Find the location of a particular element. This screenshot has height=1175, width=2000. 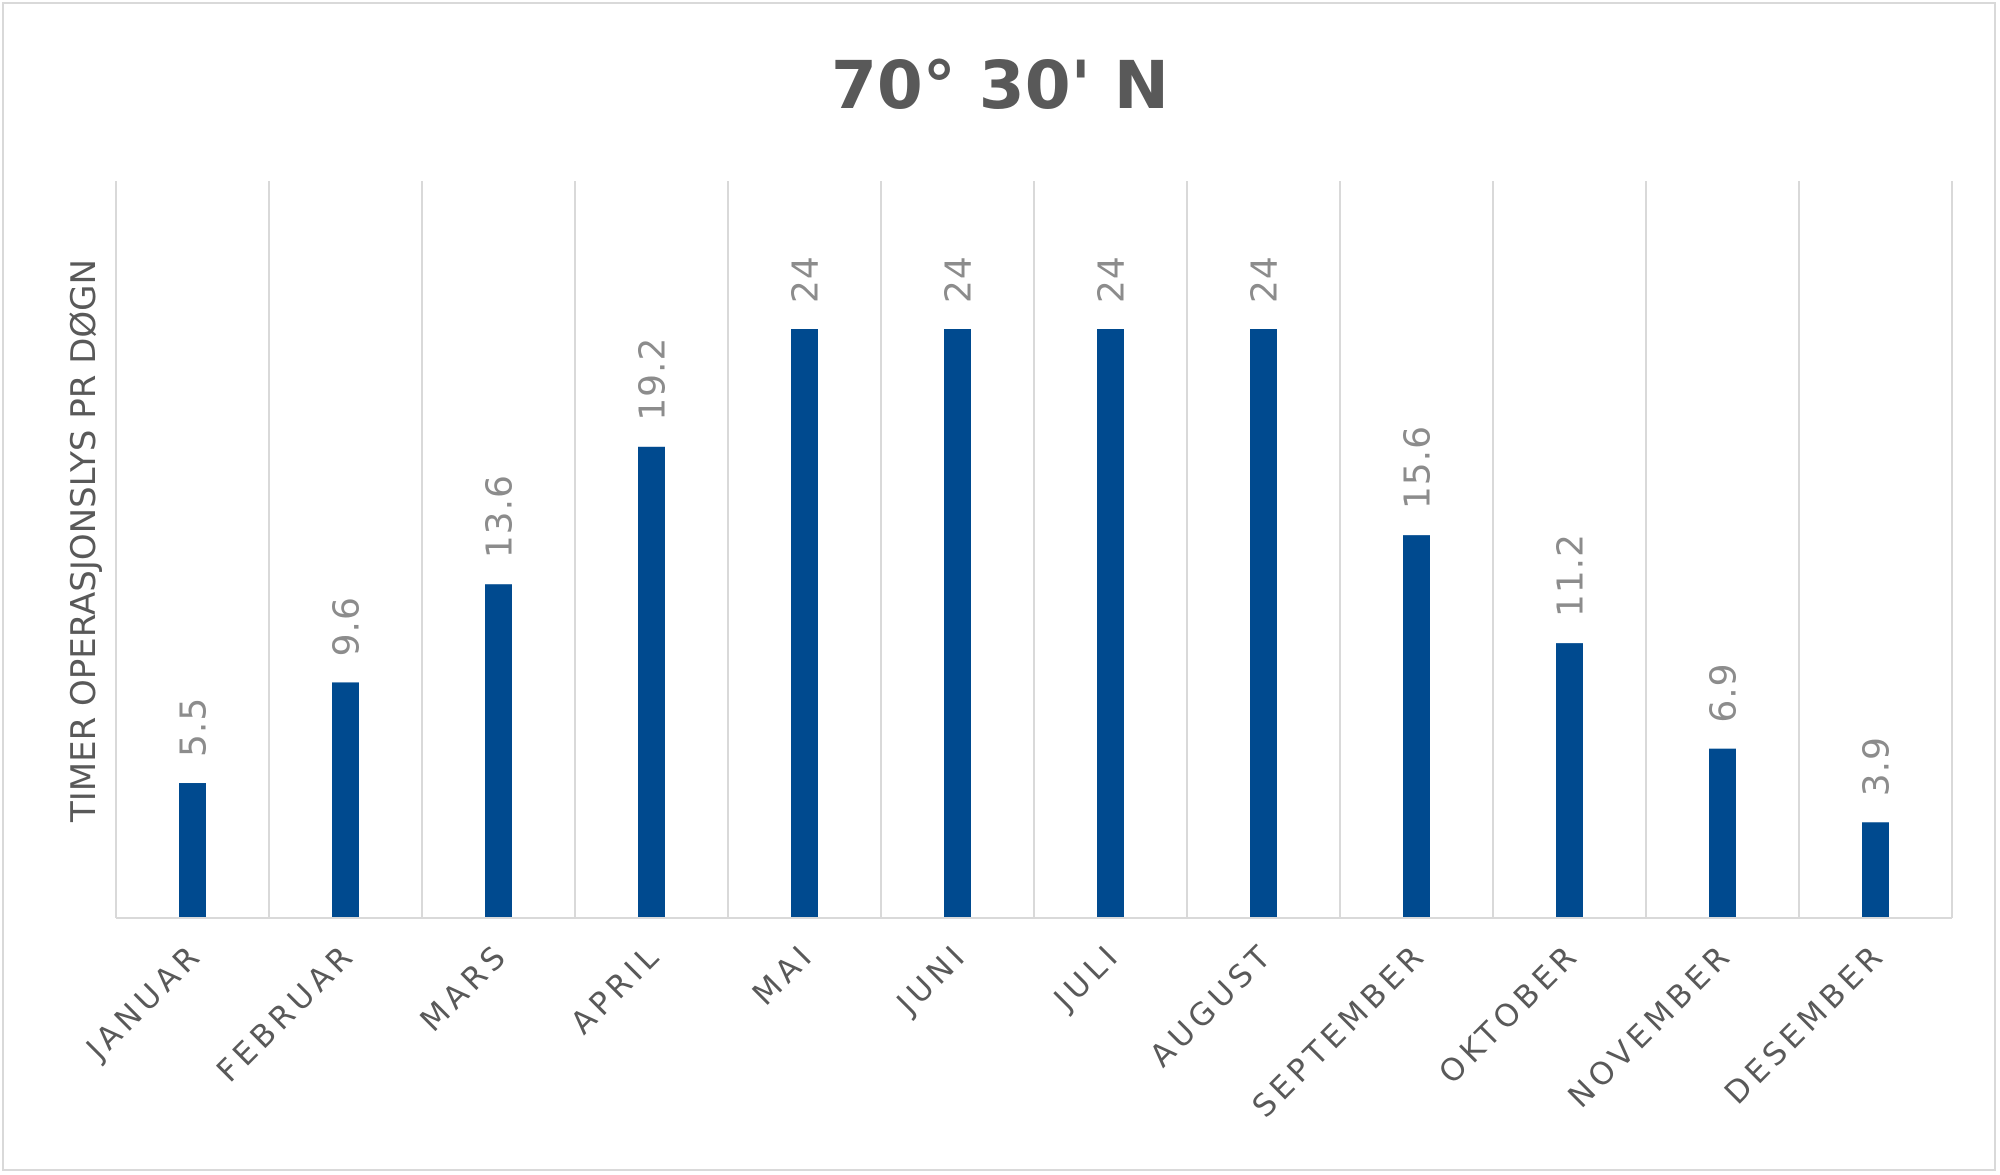

data-label: 19.2 is located at coordinates (653, 379).